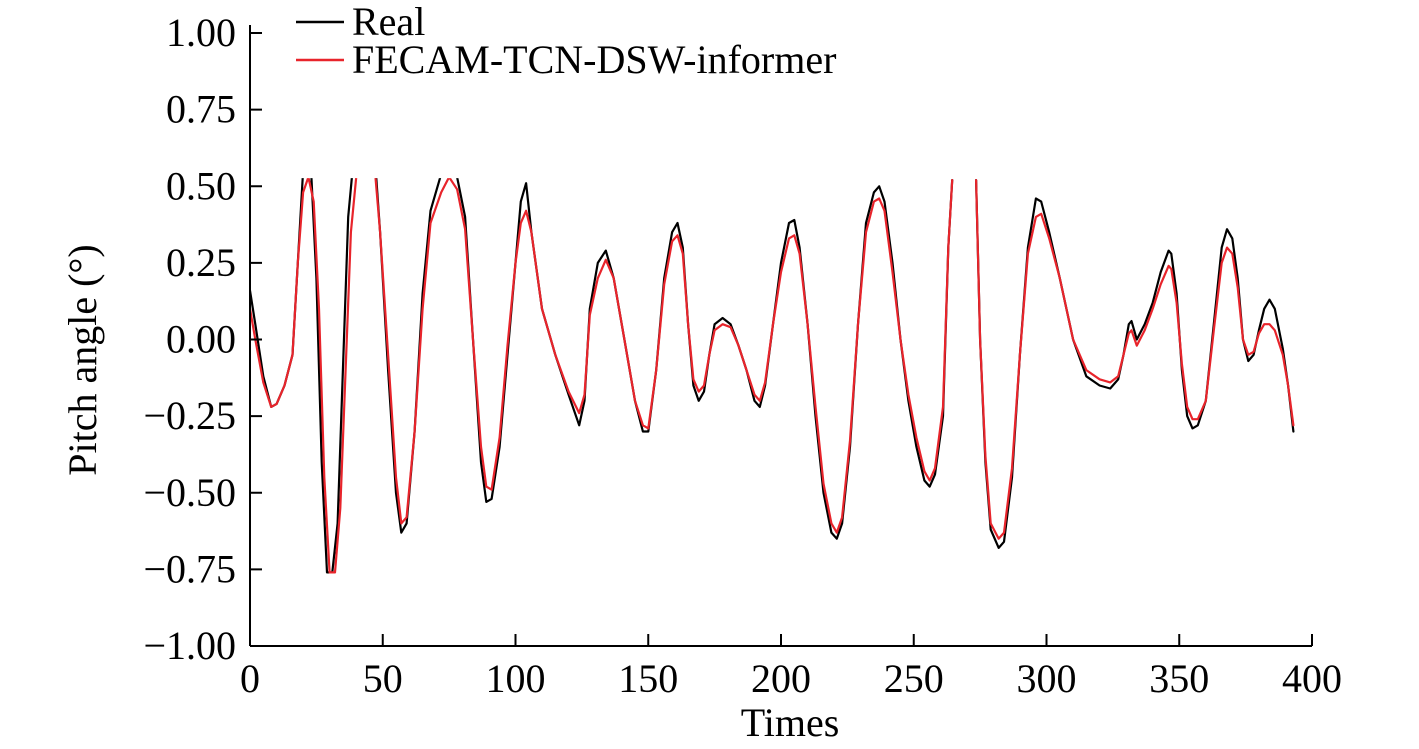 This screenshot has width=1419, height=749. I want to click on x-tick-label: 400, so click(1312, 678).